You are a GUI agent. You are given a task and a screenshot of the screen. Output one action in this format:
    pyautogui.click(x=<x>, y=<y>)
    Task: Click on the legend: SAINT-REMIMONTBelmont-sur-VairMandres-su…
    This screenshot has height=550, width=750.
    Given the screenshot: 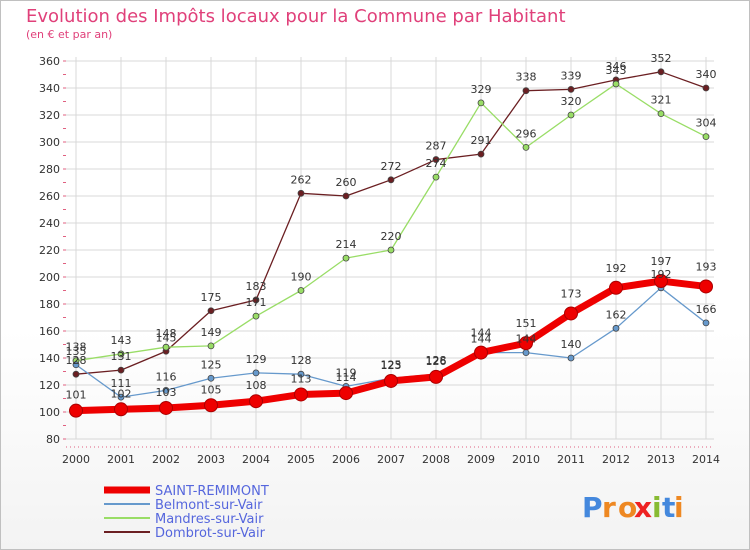 What is the action you would take?
    pyautogui.click(x=186, y=512)
    